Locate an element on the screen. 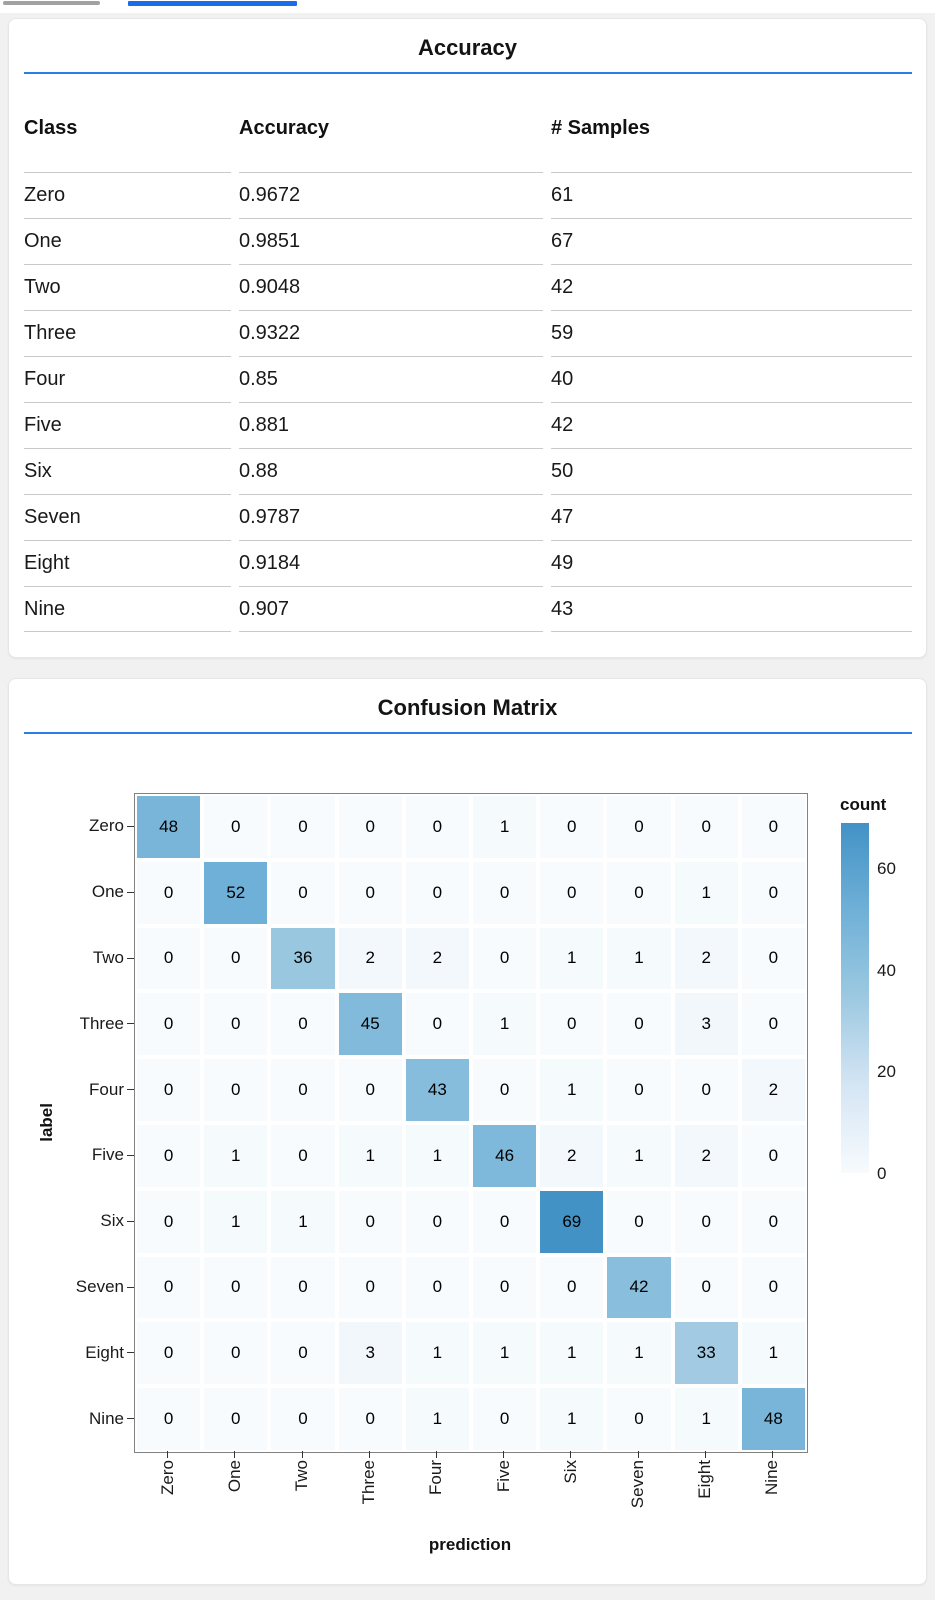 The height and width of the screenshot is (1600, 935). y-axis-label: Four is located at coordinates (106, 1089).